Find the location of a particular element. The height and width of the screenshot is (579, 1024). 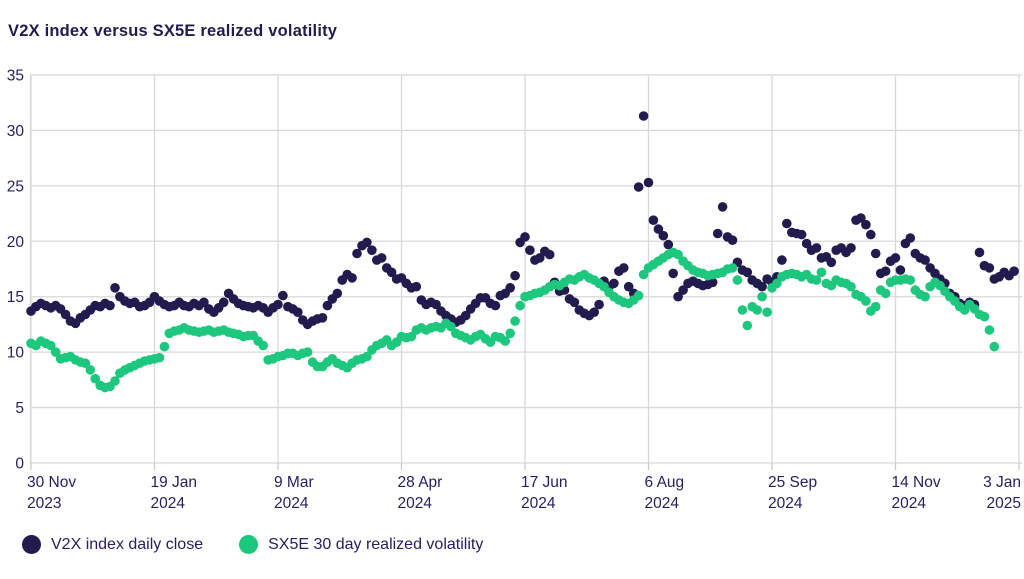

x-tick-label: 6 Aug is located at coordinates (665, 482).